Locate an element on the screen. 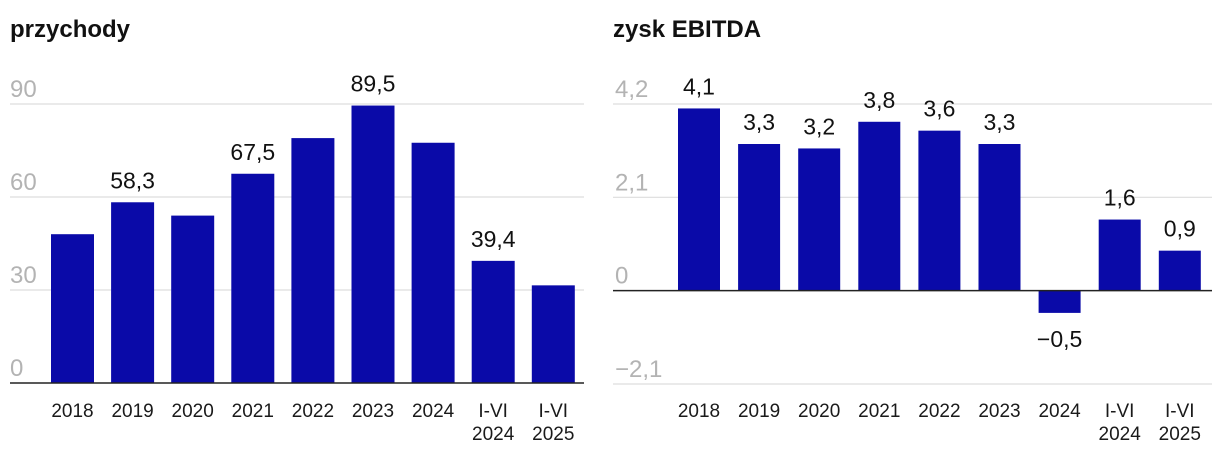 This screenshot has width=1220, height=460. y-tick-label: 2,1 is located at coordinates (631, 182).